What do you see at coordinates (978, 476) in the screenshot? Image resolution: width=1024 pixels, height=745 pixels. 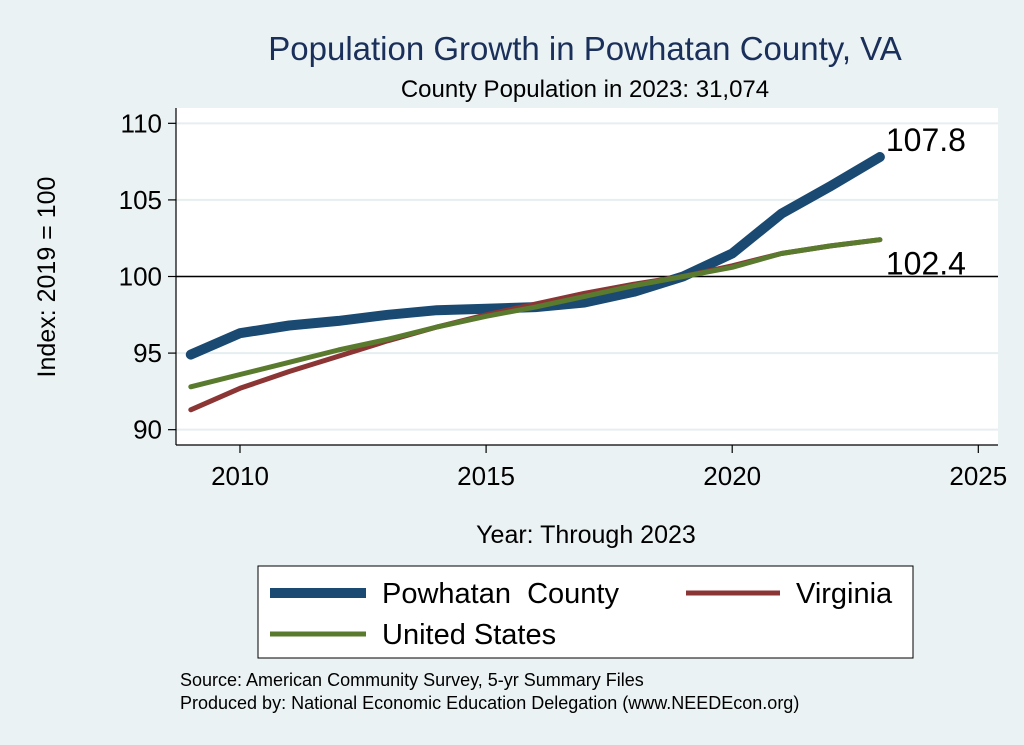 I see `x-tick-label: 2025` at bounding box center [978, 476].